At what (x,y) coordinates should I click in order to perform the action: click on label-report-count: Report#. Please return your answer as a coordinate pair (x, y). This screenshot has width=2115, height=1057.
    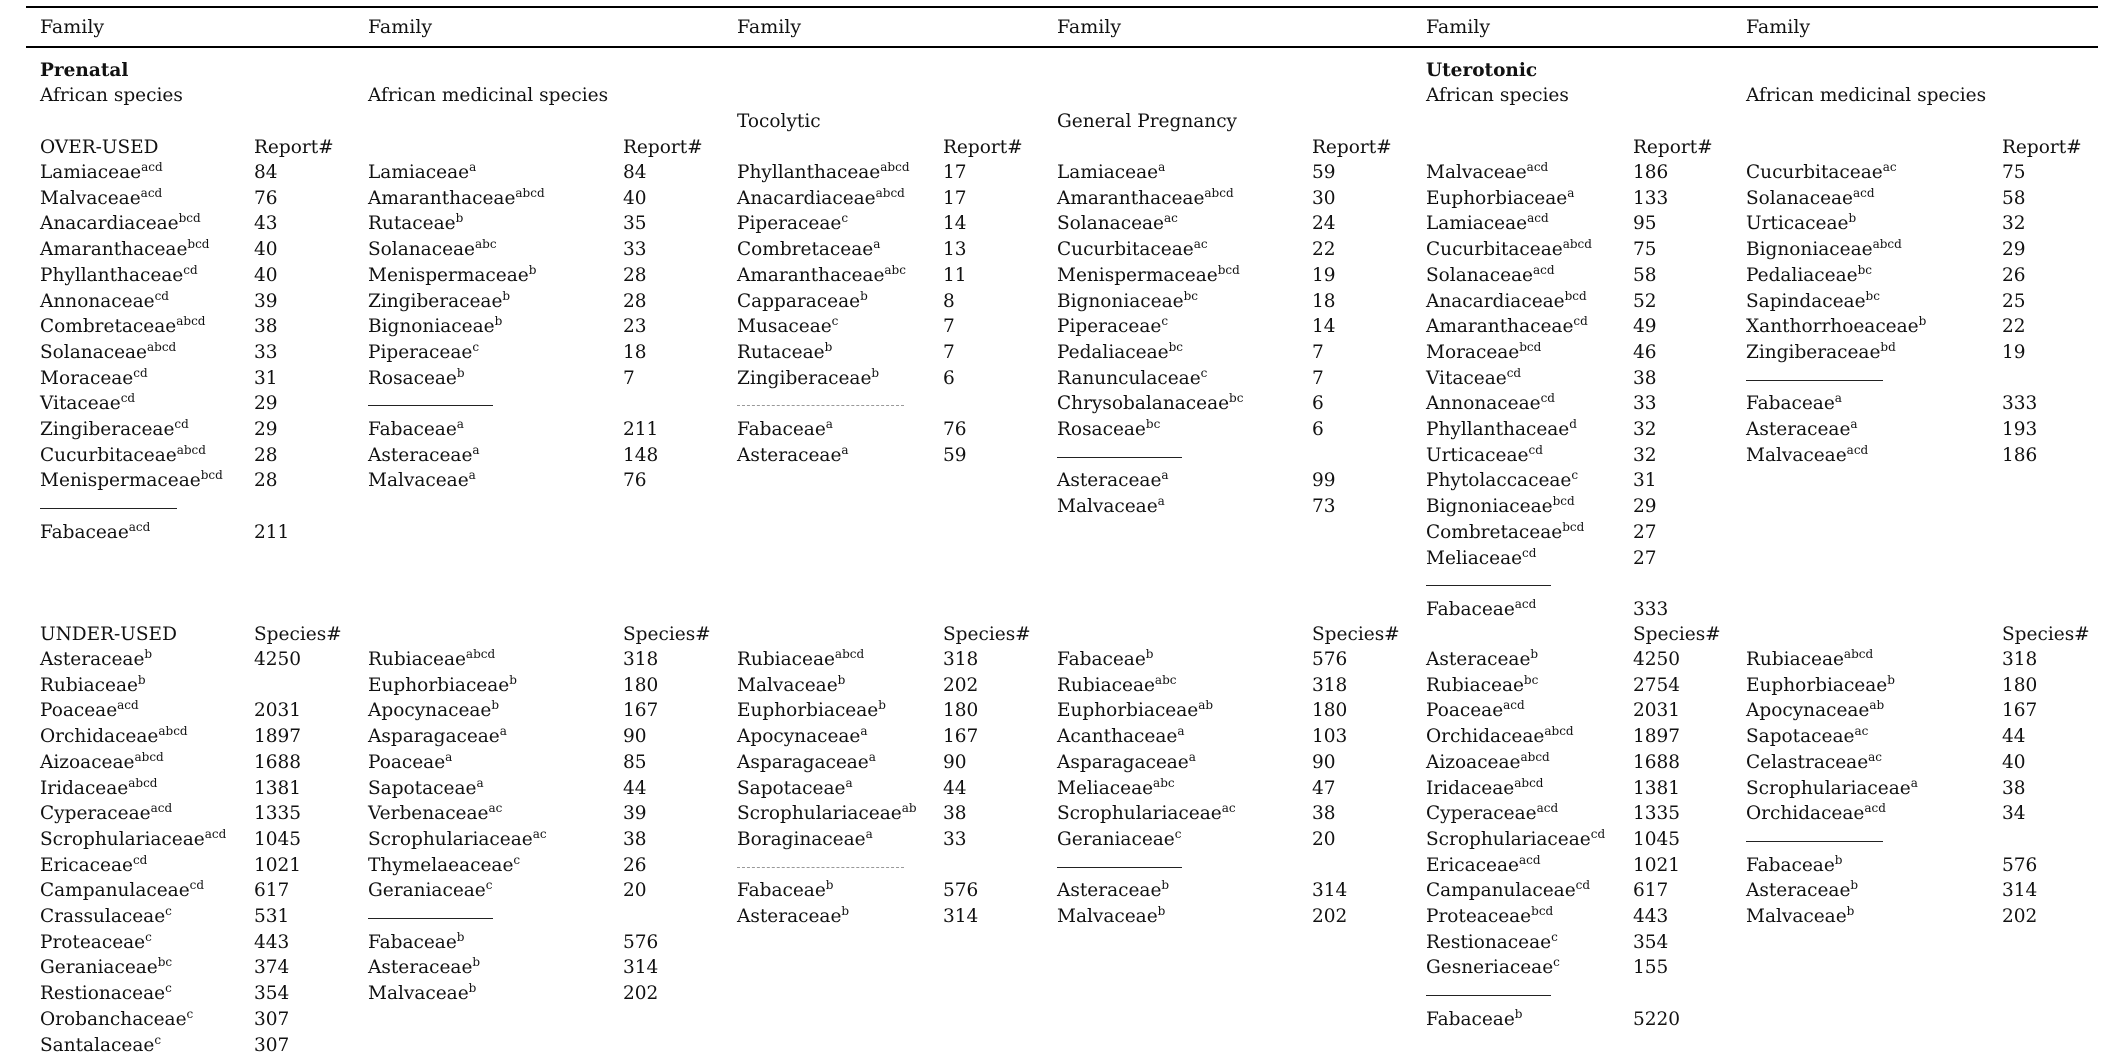
    Looking at the image, I should click on (663, 147).